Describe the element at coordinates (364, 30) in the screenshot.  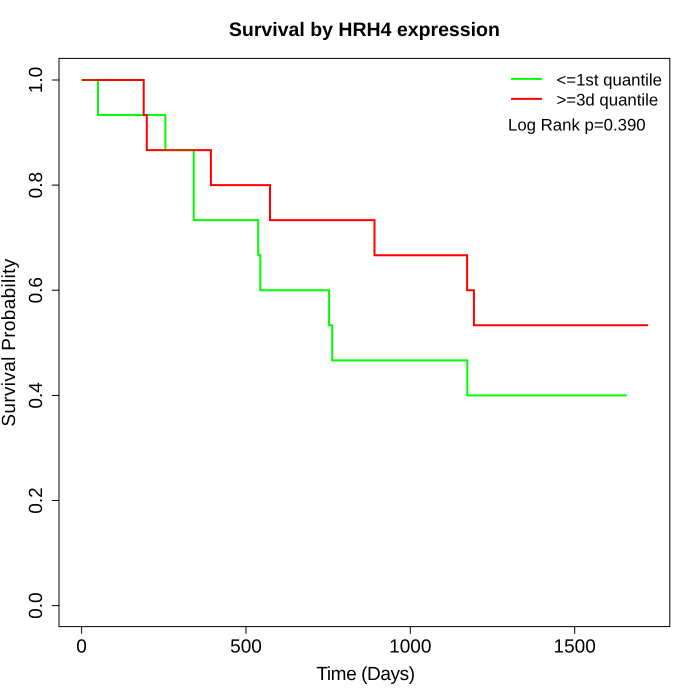
I see `svg-text: Survival by HRH4 expression` at that location.